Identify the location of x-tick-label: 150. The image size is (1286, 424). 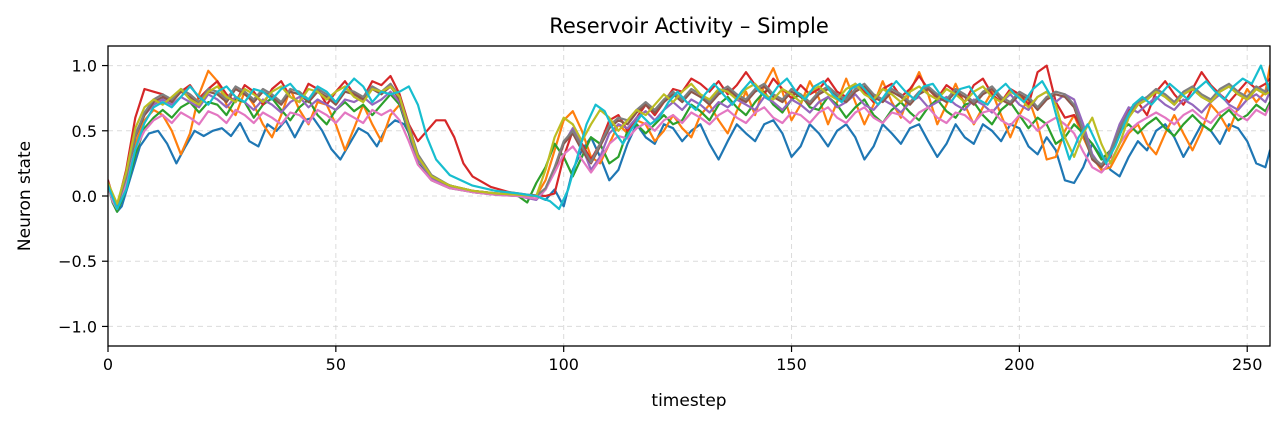
(791, 364).